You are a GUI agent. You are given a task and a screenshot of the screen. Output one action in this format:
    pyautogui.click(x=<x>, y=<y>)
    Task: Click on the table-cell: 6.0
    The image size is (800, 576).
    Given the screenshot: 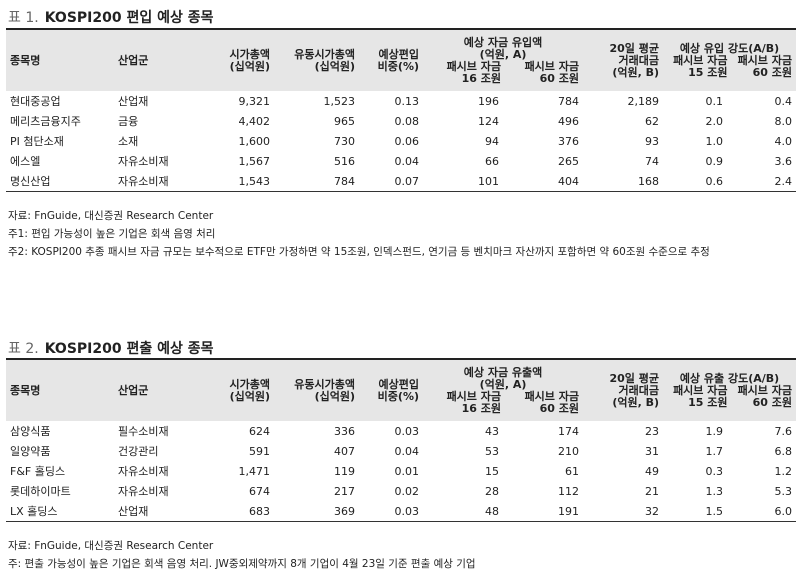 What is the action you would take?
    pyautogui.click(x=761, y=511)
    